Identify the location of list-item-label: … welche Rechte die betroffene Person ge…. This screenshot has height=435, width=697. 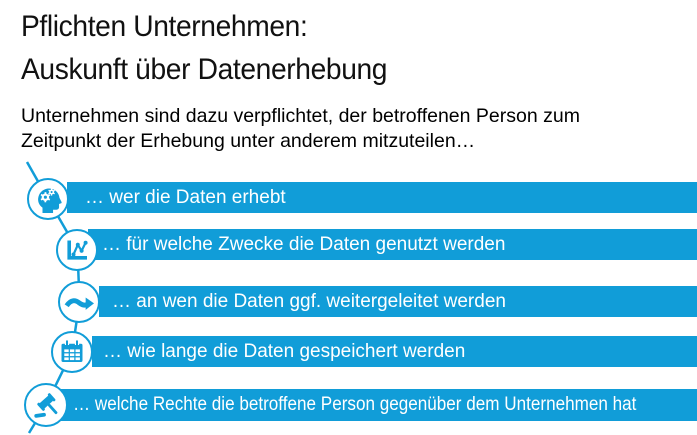
(355, 404).